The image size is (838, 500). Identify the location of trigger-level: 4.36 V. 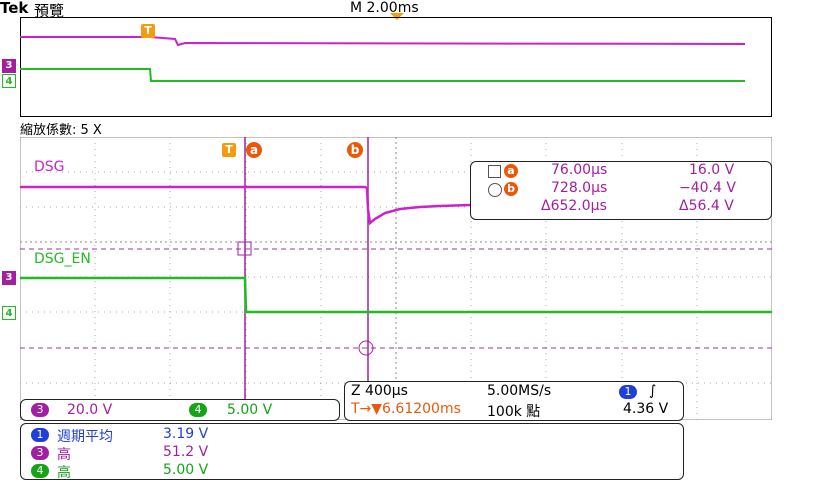
(646, 409).